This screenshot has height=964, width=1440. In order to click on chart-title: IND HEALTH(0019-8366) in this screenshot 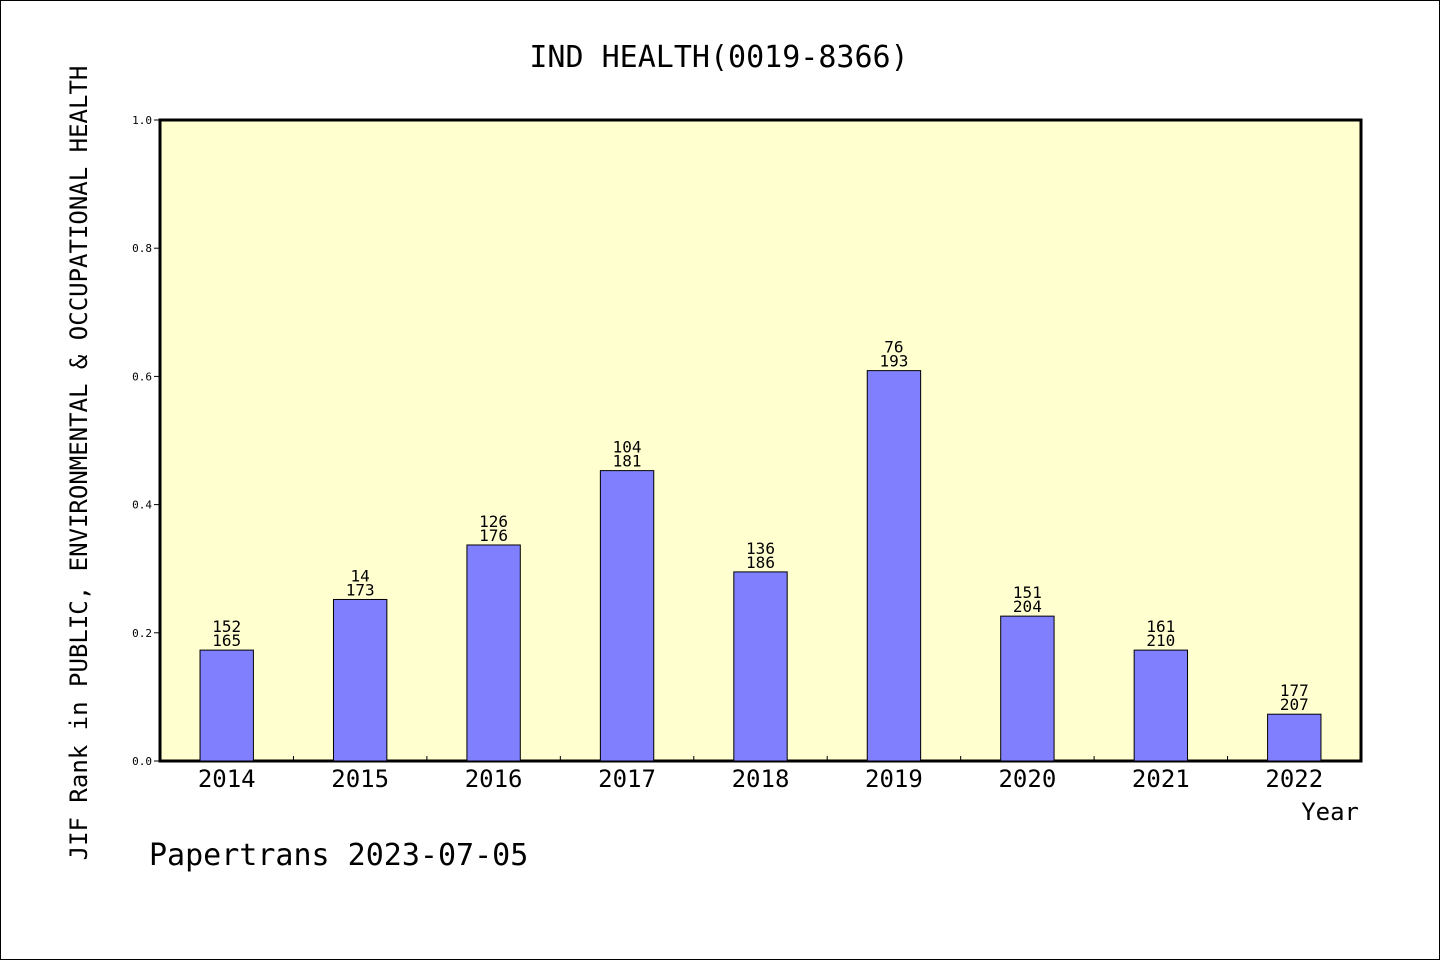, I will do `click(718, 57)`.